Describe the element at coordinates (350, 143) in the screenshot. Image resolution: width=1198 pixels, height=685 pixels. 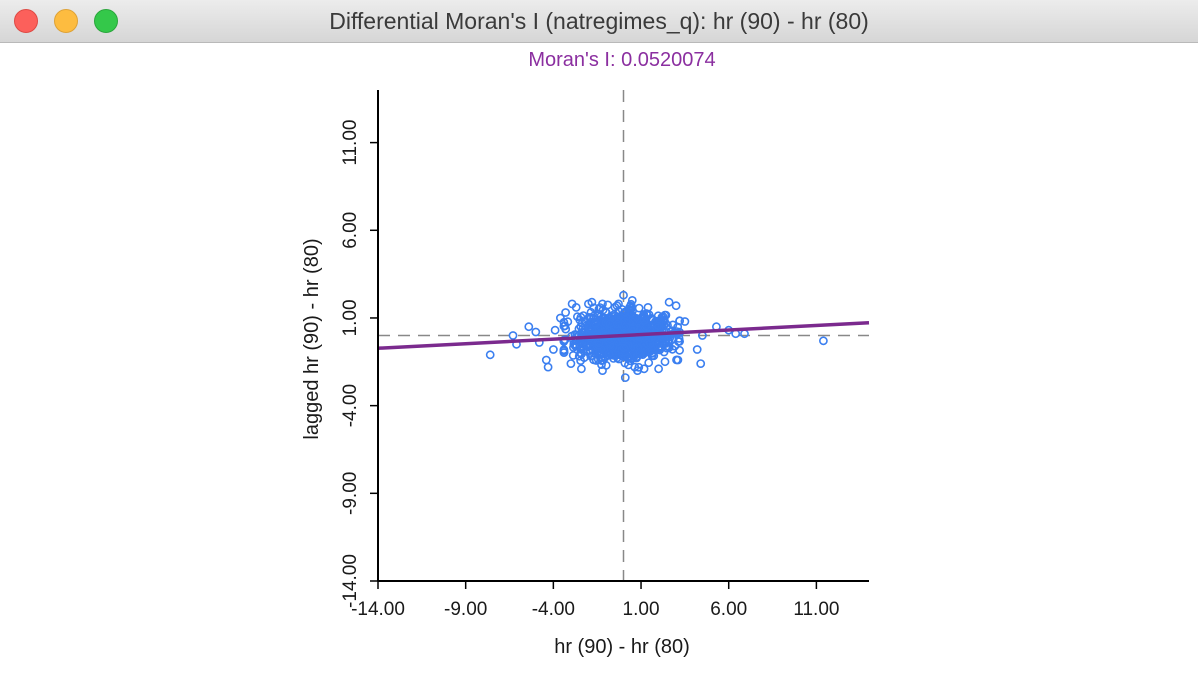
I see `y-tick-label: 11.00` at that location.